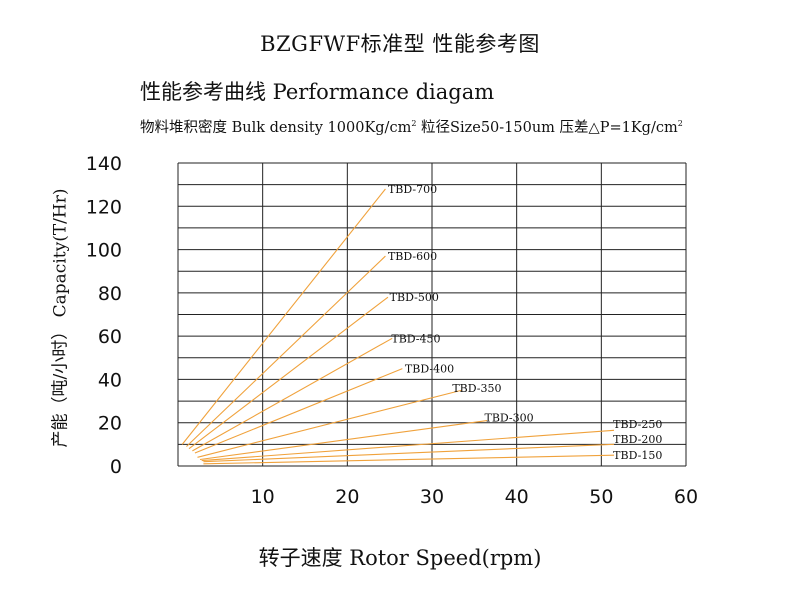  What do you see at coordinates (400, 44) in the screenshot?
I see `page-title: BZGFWF标准型 性能参考图` at bounding box center [400, 44].